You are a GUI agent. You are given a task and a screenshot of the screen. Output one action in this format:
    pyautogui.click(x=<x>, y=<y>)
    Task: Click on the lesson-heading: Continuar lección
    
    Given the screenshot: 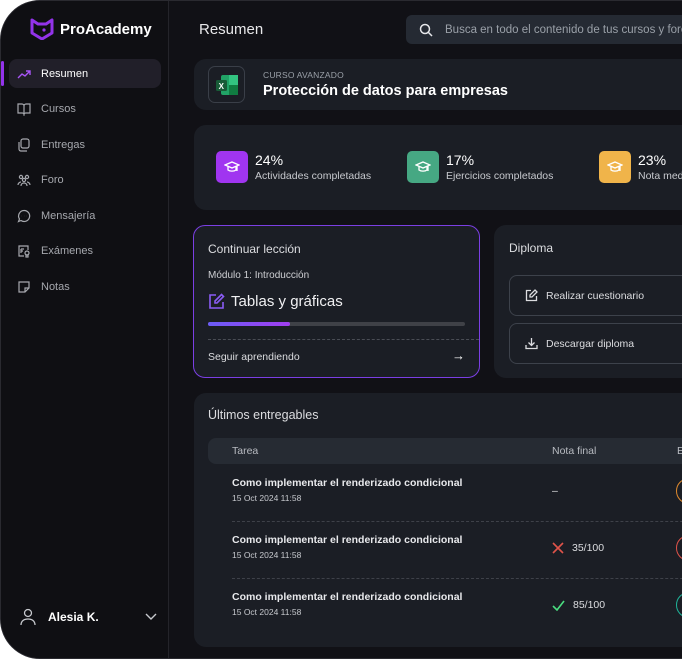 What is the action you would take?
    pyautogui.click(x=254, y=249)
    